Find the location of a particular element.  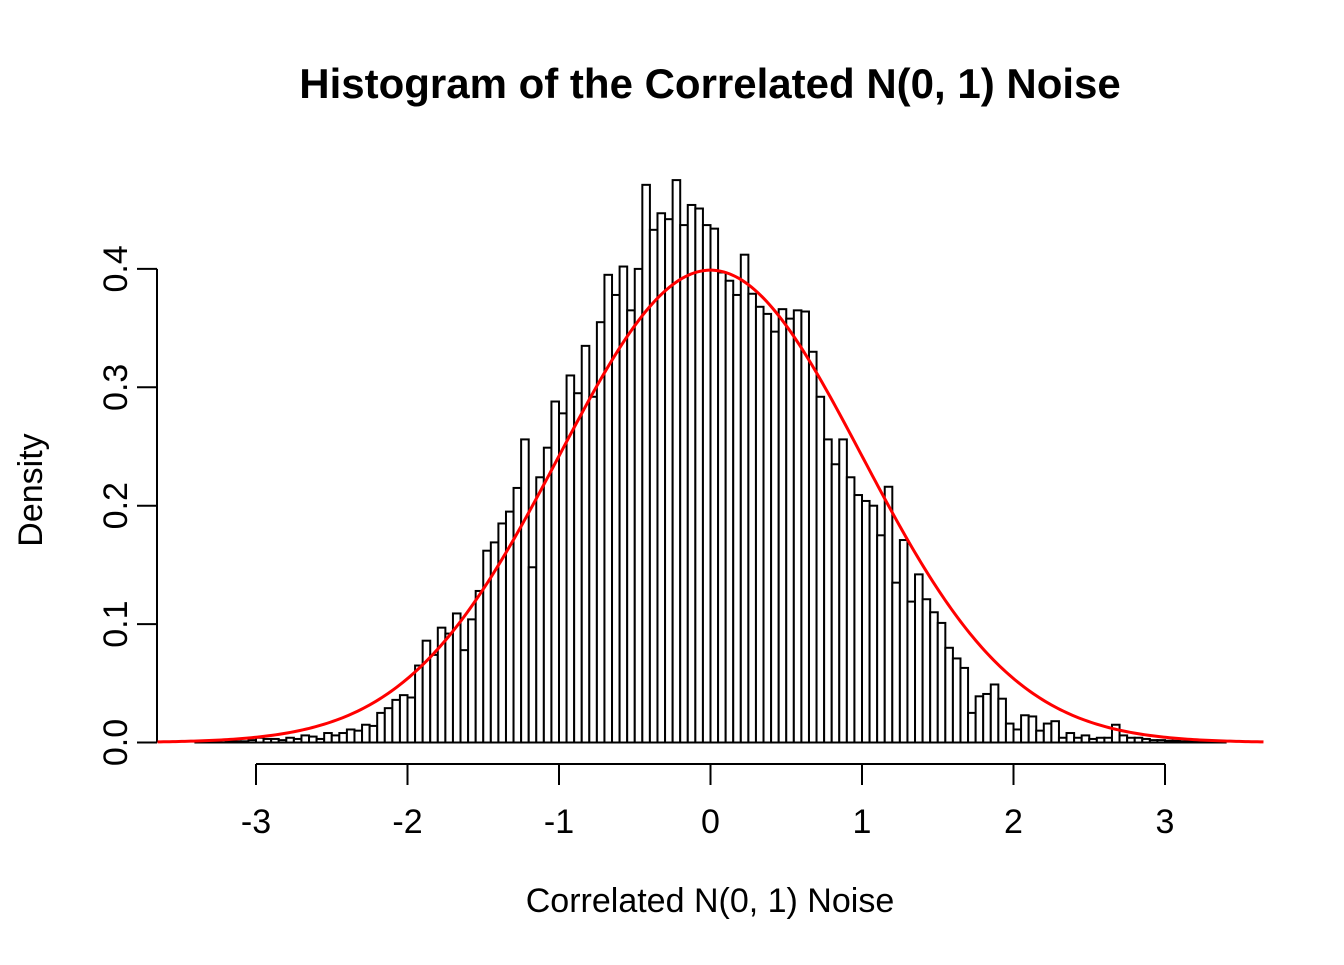

y-tick-label: 0.0 is located at coordinates (116, 742).